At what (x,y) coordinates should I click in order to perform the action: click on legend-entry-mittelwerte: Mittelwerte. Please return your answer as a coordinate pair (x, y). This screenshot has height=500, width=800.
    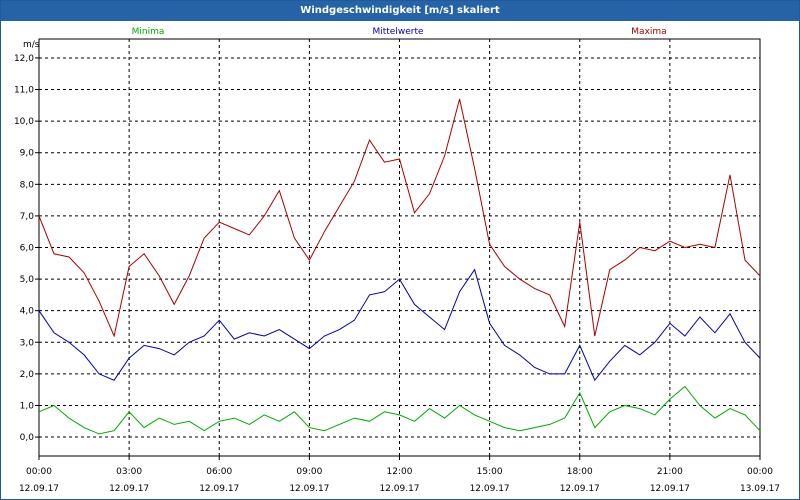
    Looking at the image, I should click on (397, 32).